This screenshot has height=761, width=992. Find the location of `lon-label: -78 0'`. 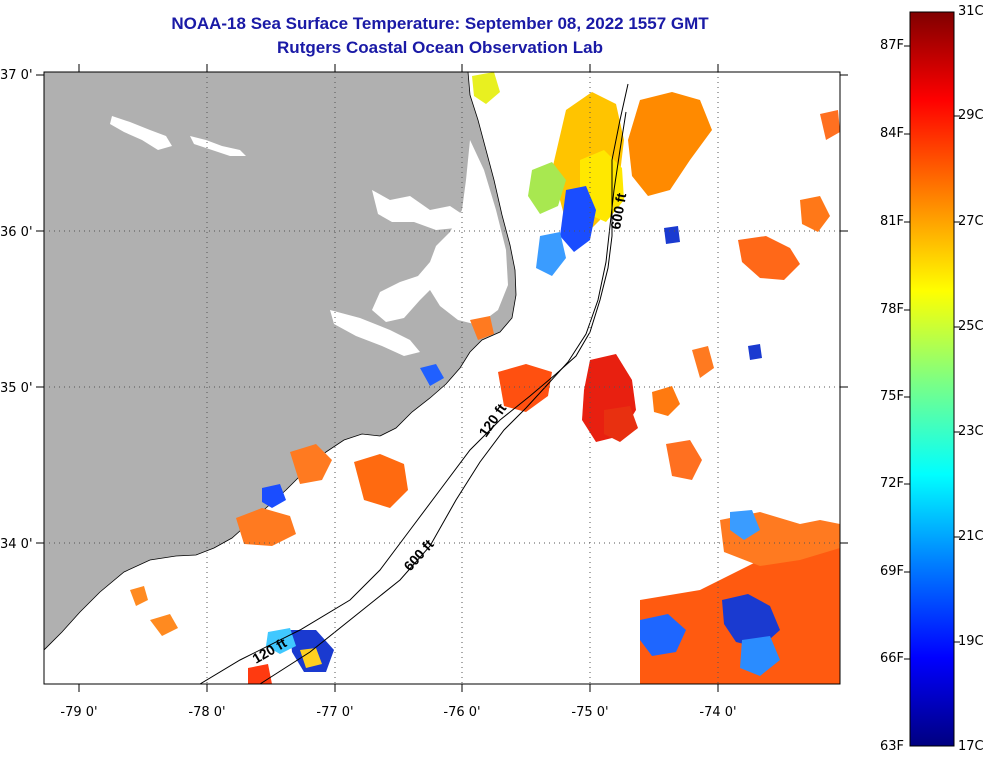

lon-label: -78 0' is located at coordinates (206, 712).